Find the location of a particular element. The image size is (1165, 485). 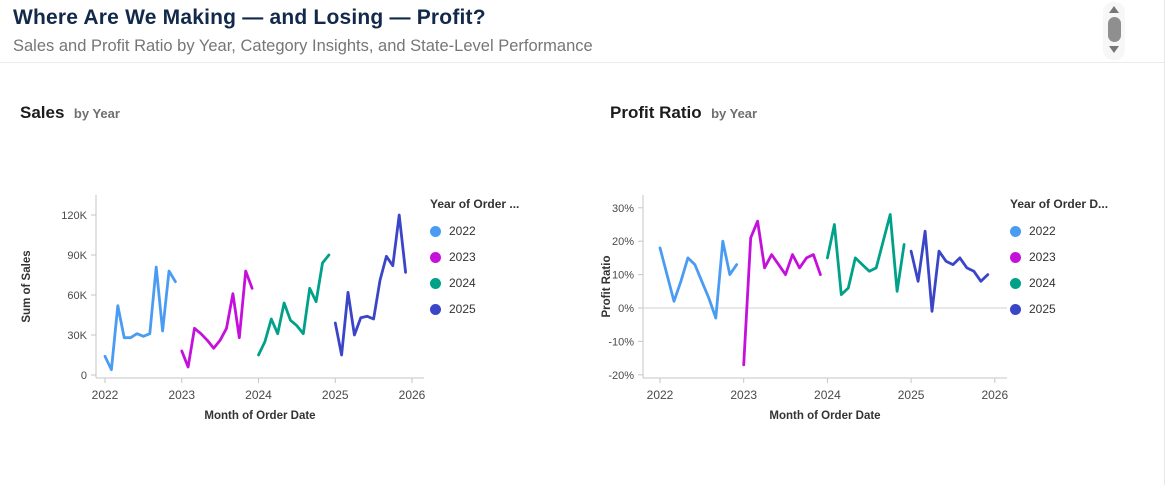

scroll-down-arrow-icon is located at coordinates (1114, 49).